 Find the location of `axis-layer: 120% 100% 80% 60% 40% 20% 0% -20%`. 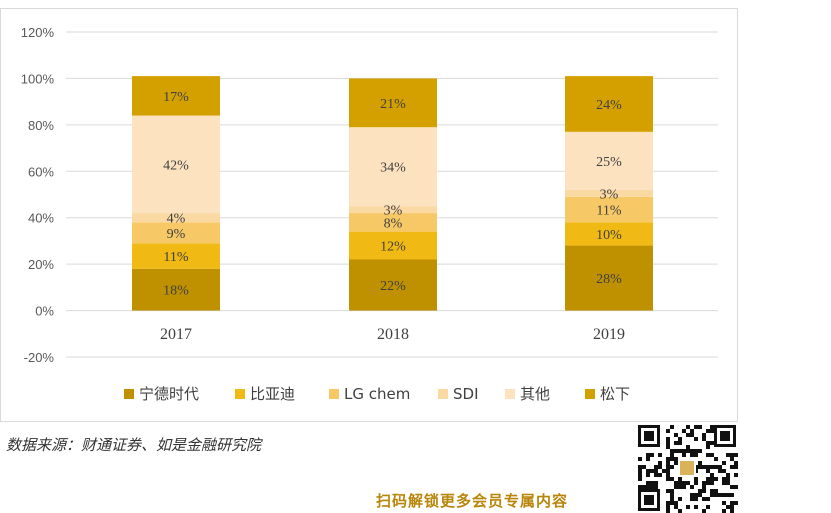

axis-layer: 120% 100% 80% 60% 40% 20% 0% -20% is located at coordinates (38, 195).